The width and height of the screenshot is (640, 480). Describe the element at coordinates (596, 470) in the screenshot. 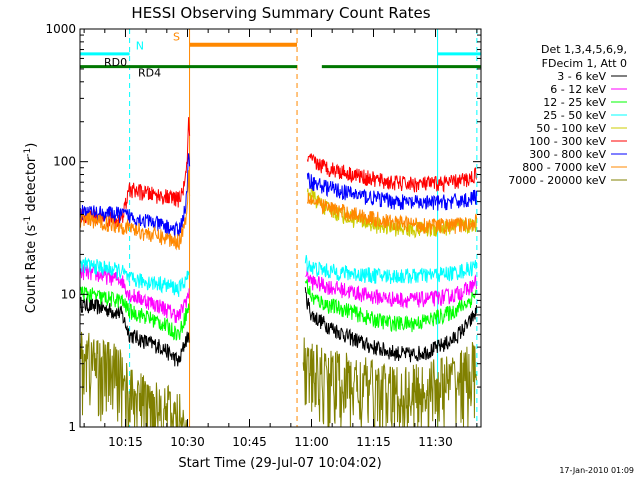

I see `footer-timestamp: 17-Jan-2010 01:09` at that location.